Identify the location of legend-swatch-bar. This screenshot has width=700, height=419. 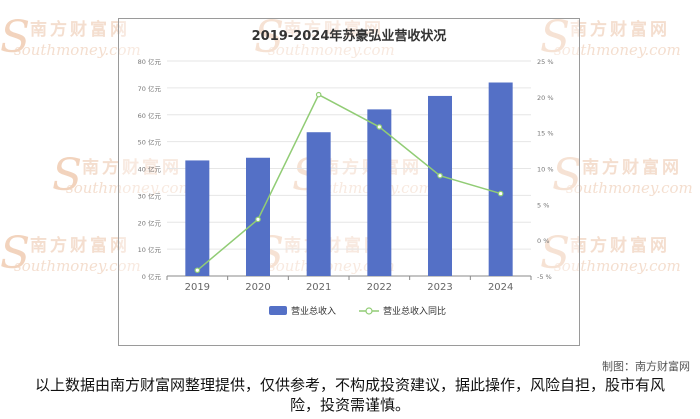
(278, 310).